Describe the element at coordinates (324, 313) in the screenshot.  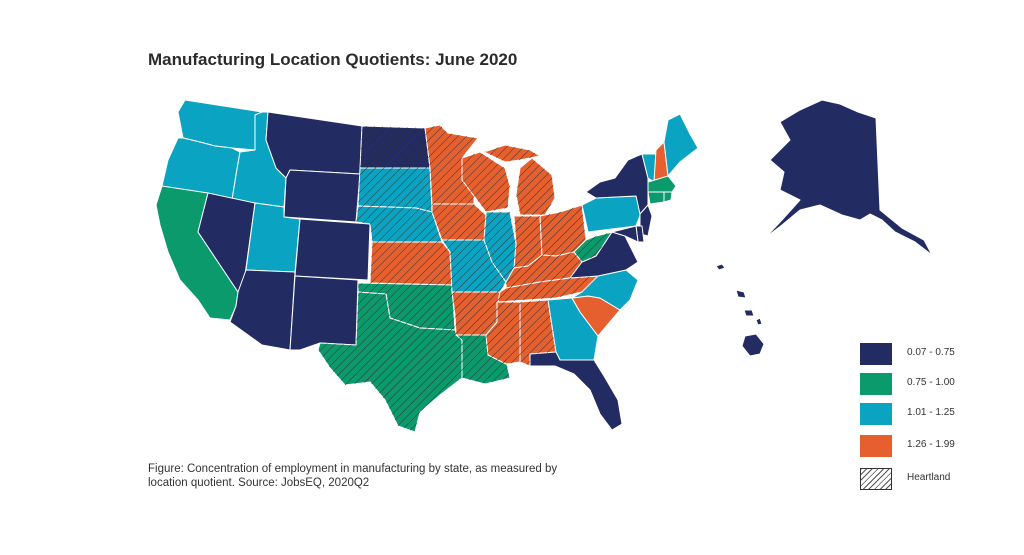
I see `state-NM` at that location.